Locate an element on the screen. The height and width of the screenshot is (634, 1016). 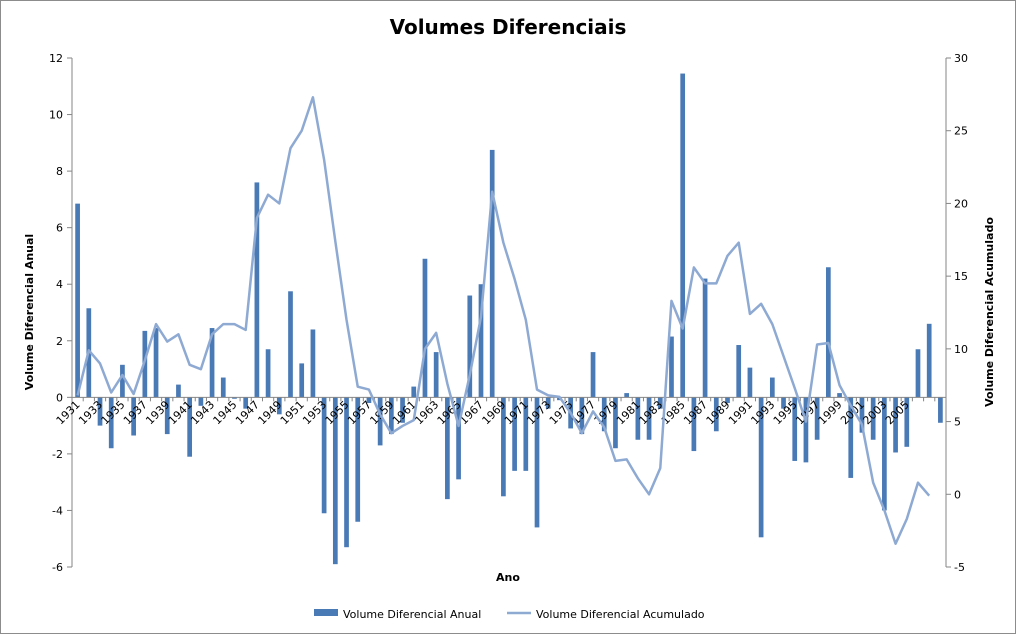
y-left-tick-label: 8 is located at coordinates (59, 171).